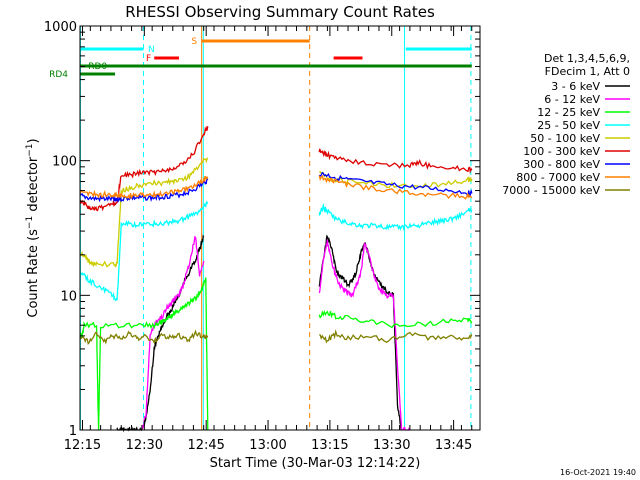  Describe the element at coordinates (587, 71) in the screenshot. I see `legend-header-line-2: FDecim 1, Att 0` at that location.